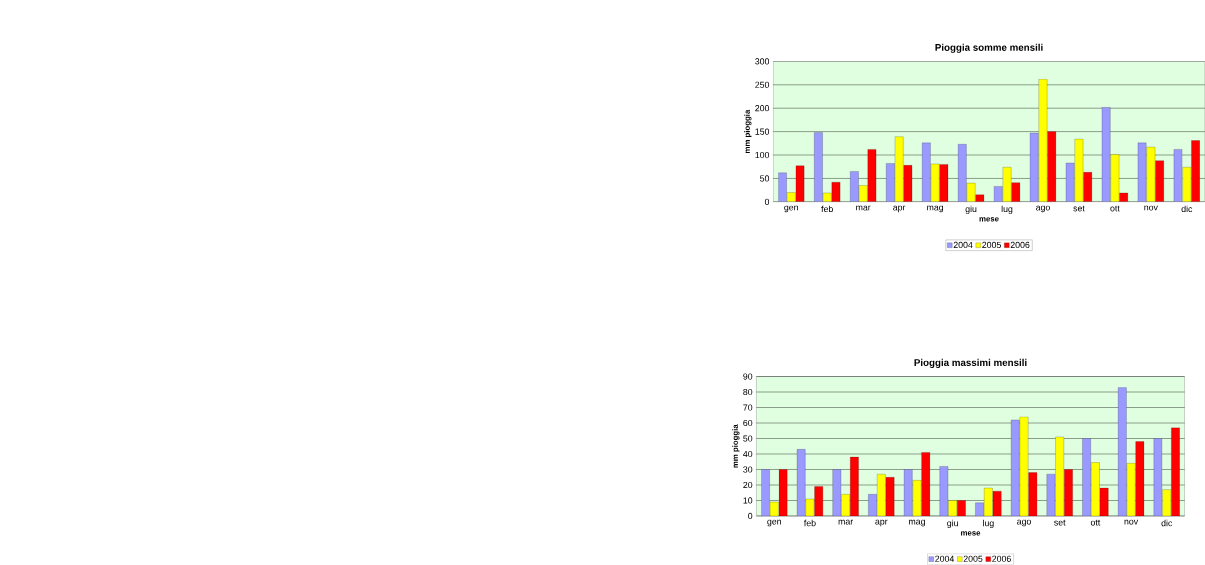  I want to click on y-tick-label: 30, so click(748, 469).